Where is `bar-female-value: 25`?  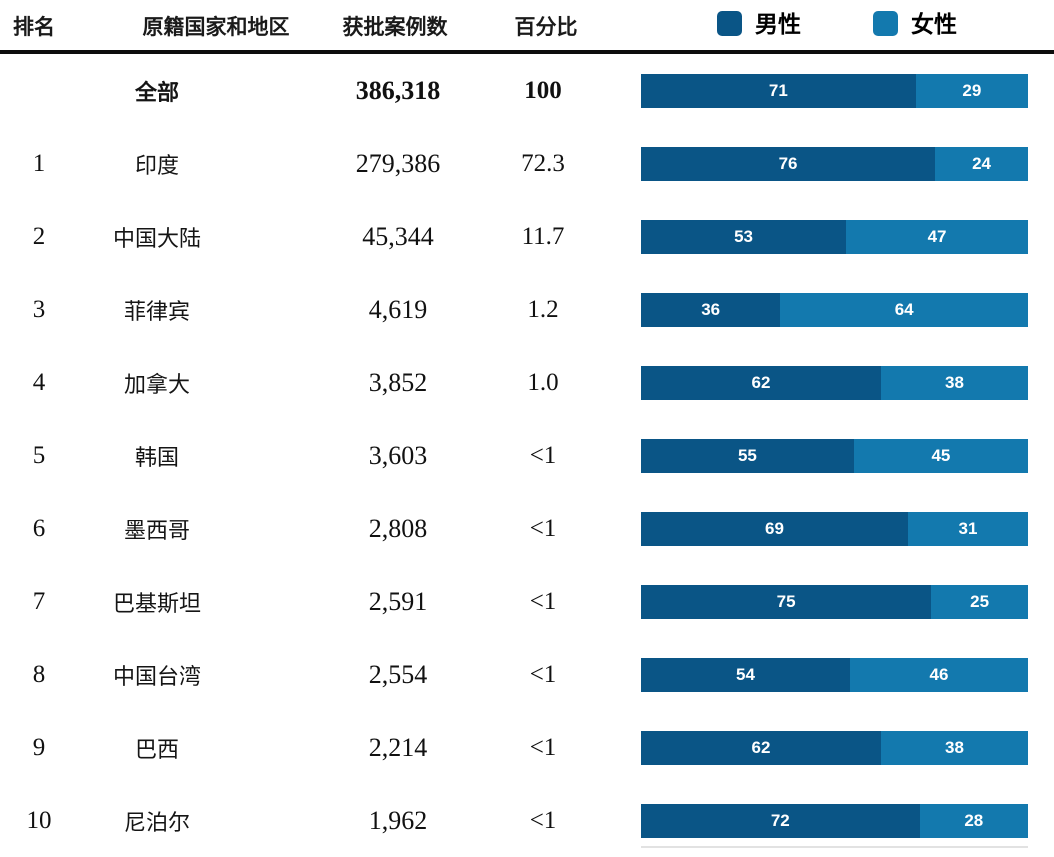 bar-female-value: 25 is located at coordinates (980, 601).